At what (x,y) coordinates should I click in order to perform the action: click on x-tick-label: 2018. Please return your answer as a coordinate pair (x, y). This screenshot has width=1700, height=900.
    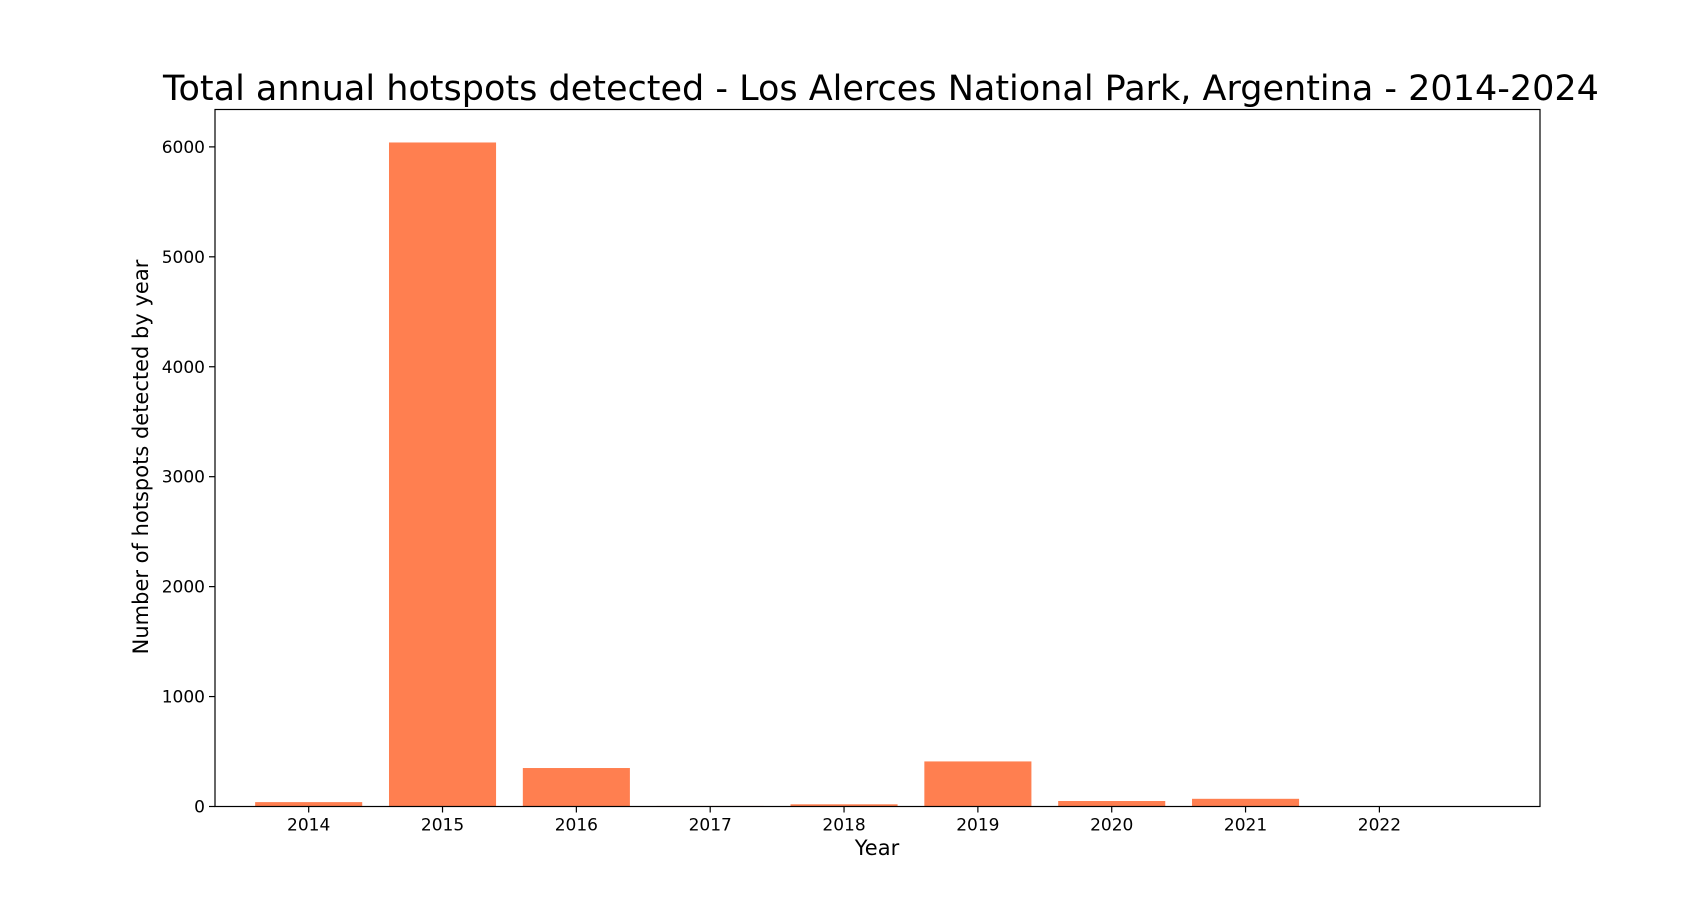
    Looking at the image, I should click on (843, 826).